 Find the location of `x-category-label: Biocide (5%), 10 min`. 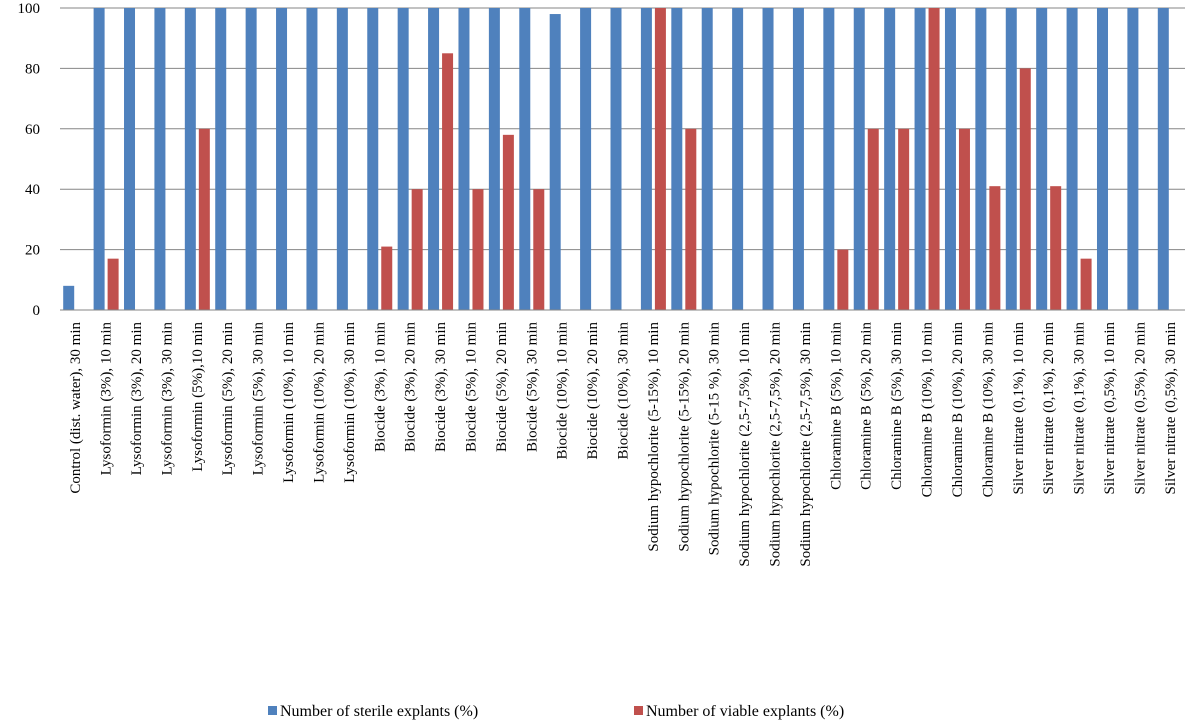

x-category-label: Biocide (5%), 10 min is located at coordinates (471, 387).